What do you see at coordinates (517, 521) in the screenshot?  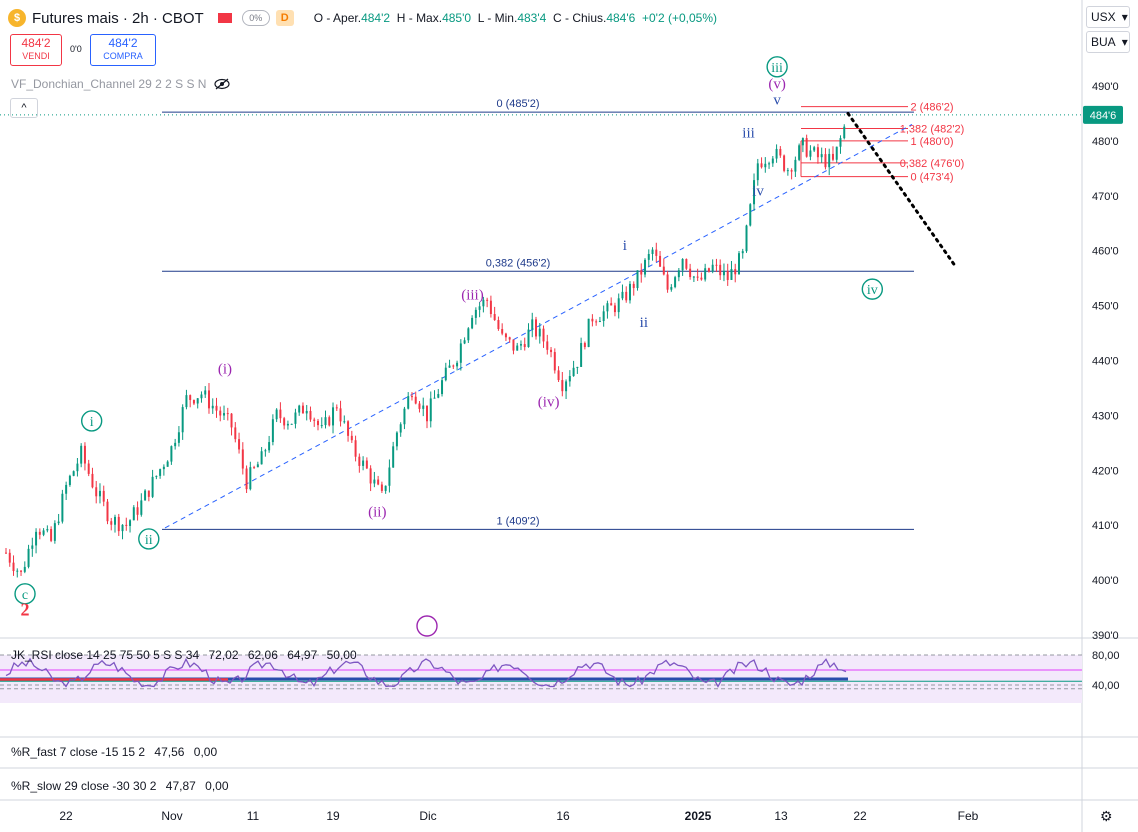 I see `fib-level-label: 1 (409'2)` at bounding box center [517, 521].